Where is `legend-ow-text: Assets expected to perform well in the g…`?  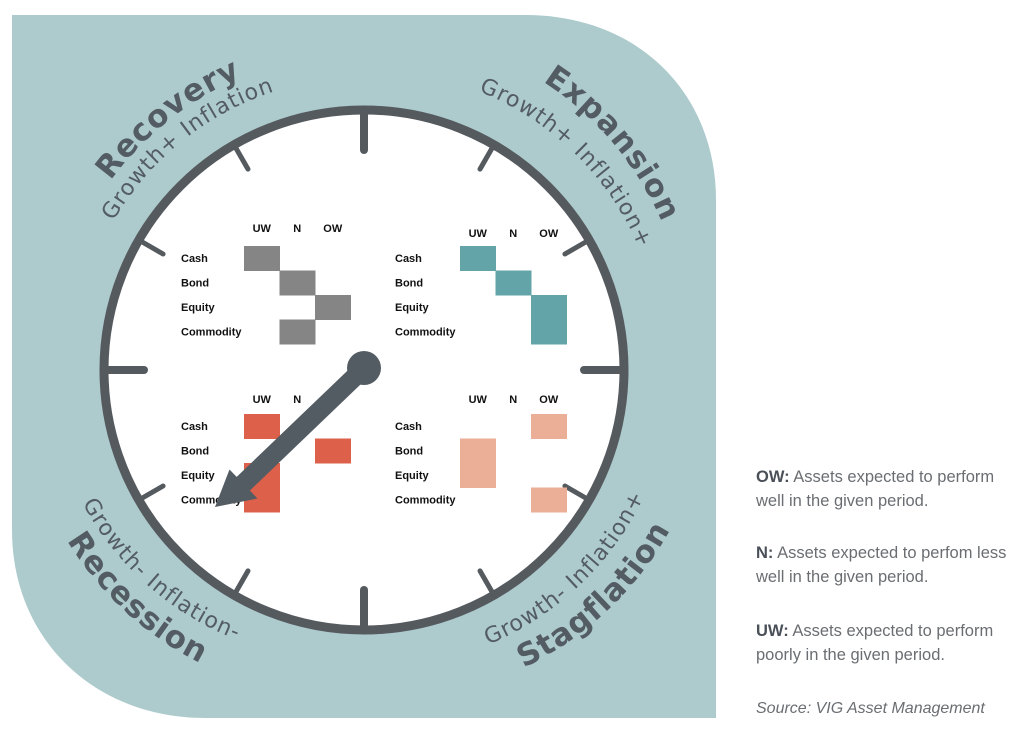 legend-ow-text: Assets expected to perform well in the g… is located at coordinates (875, 489).